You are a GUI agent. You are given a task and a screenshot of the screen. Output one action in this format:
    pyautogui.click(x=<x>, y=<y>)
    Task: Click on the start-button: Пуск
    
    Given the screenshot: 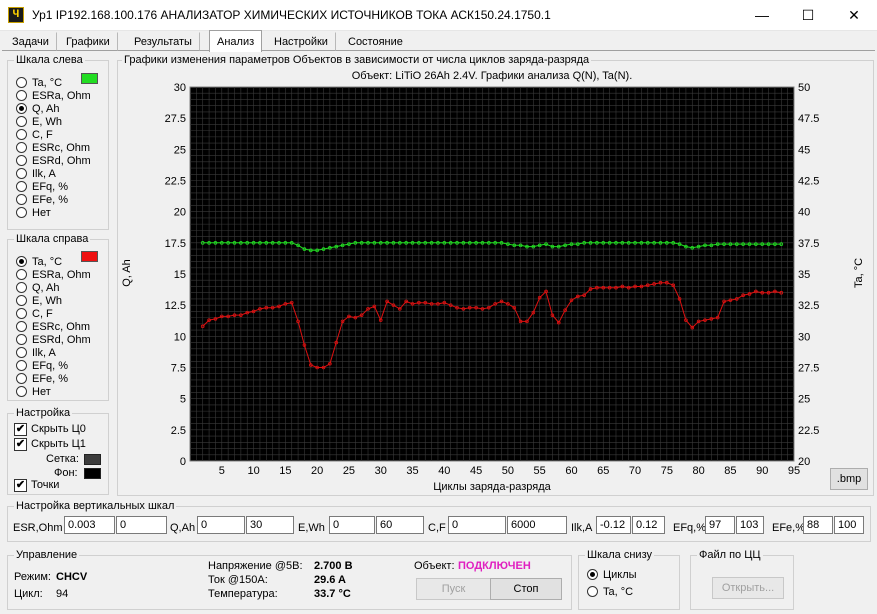 What is the action you would take?
    pyautogui.click(x=453, y=589)
    